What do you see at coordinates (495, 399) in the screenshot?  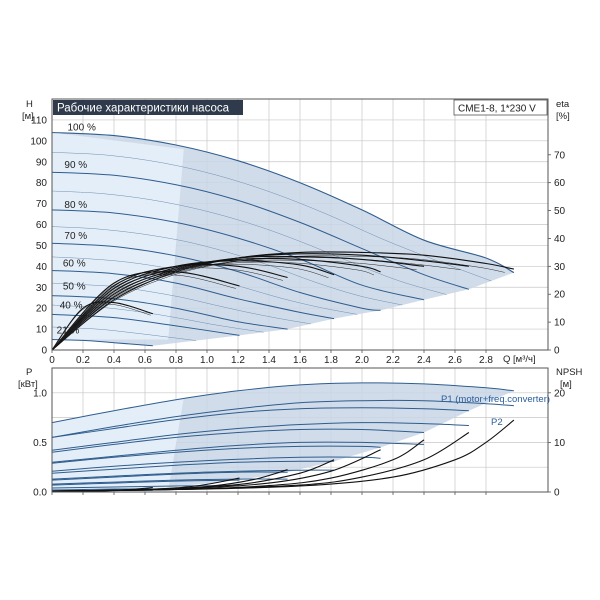 I see `p1-series-label: P1 (motor+freq.converter)` at bounding box center [495, 399].